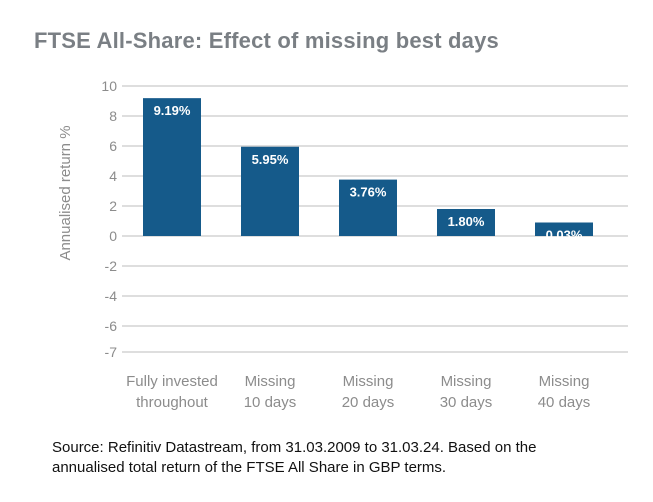 The width and height of the screenshot is (653, 502). What do you see at coordinates (65, 192) in the screenshot?
I see `y-axis-label: Annualised return %` at bounding box center [65, 192].